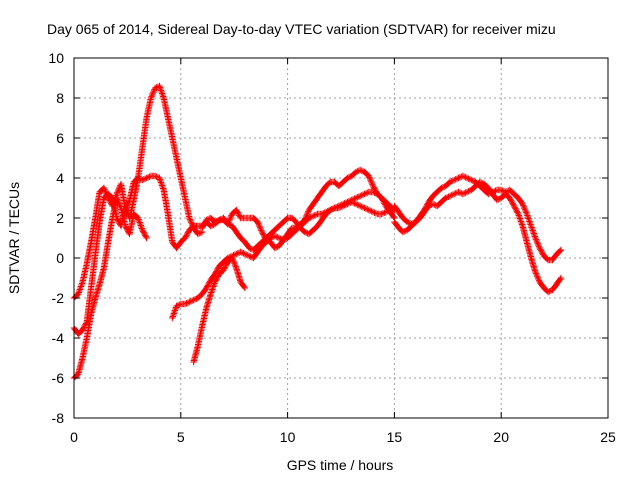  I want to click on series-track-g, so click(283, 255).